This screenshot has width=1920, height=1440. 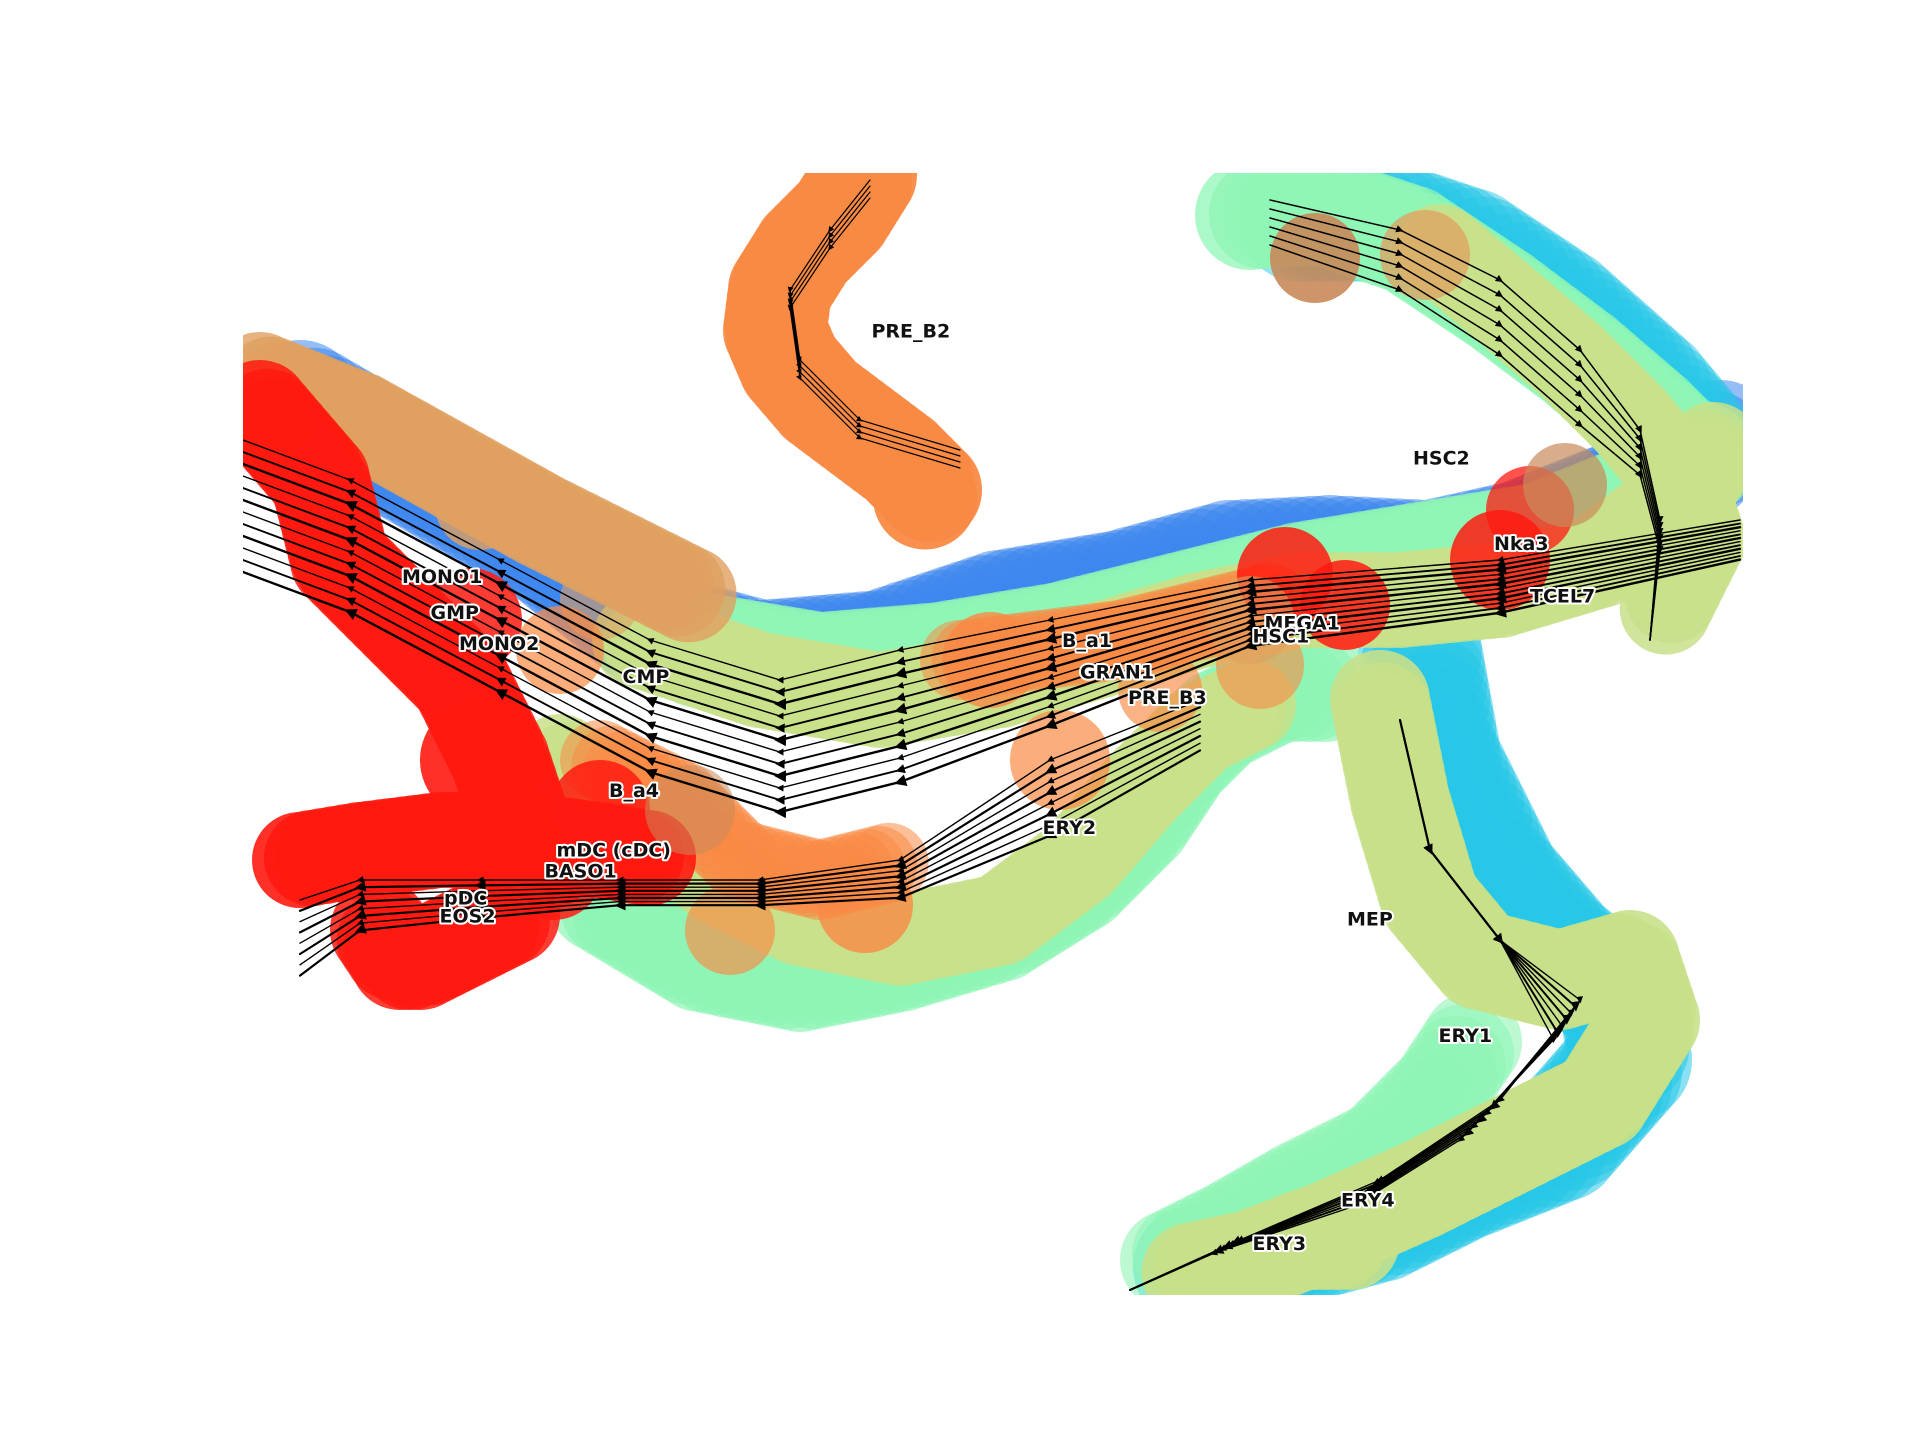 I want to click on cluster-label-15: mDC (cDC), so click(x=614, y=851).